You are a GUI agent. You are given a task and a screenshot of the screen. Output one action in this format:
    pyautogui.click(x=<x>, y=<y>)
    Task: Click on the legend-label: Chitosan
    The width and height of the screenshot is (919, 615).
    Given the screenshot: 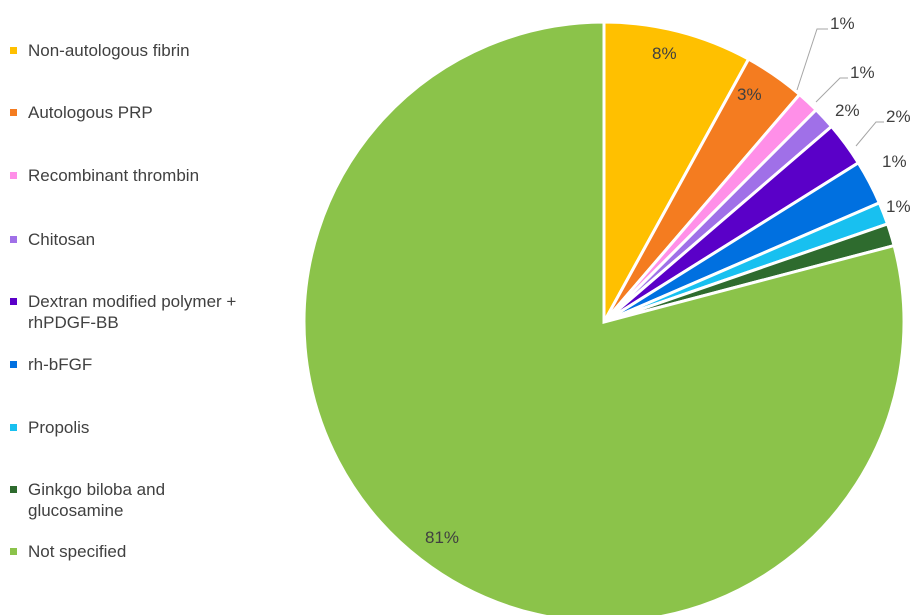 What is the action you would take?
    pyautogui.click(x=62, y=239)
    